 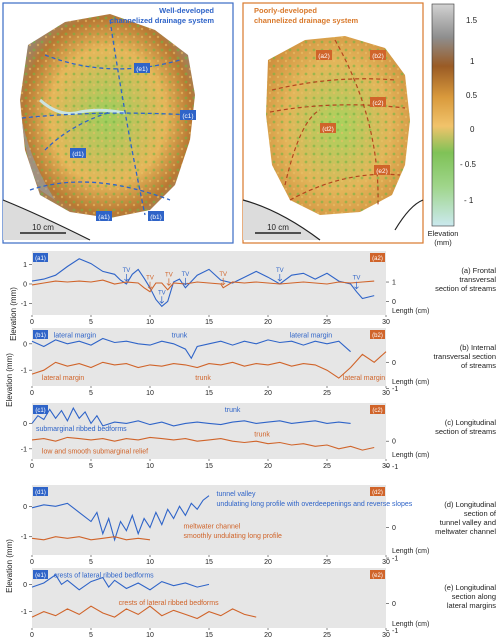 I want to click on panel-c-label-3: low and smooth submarginal relief, so click(x=95, y=451).